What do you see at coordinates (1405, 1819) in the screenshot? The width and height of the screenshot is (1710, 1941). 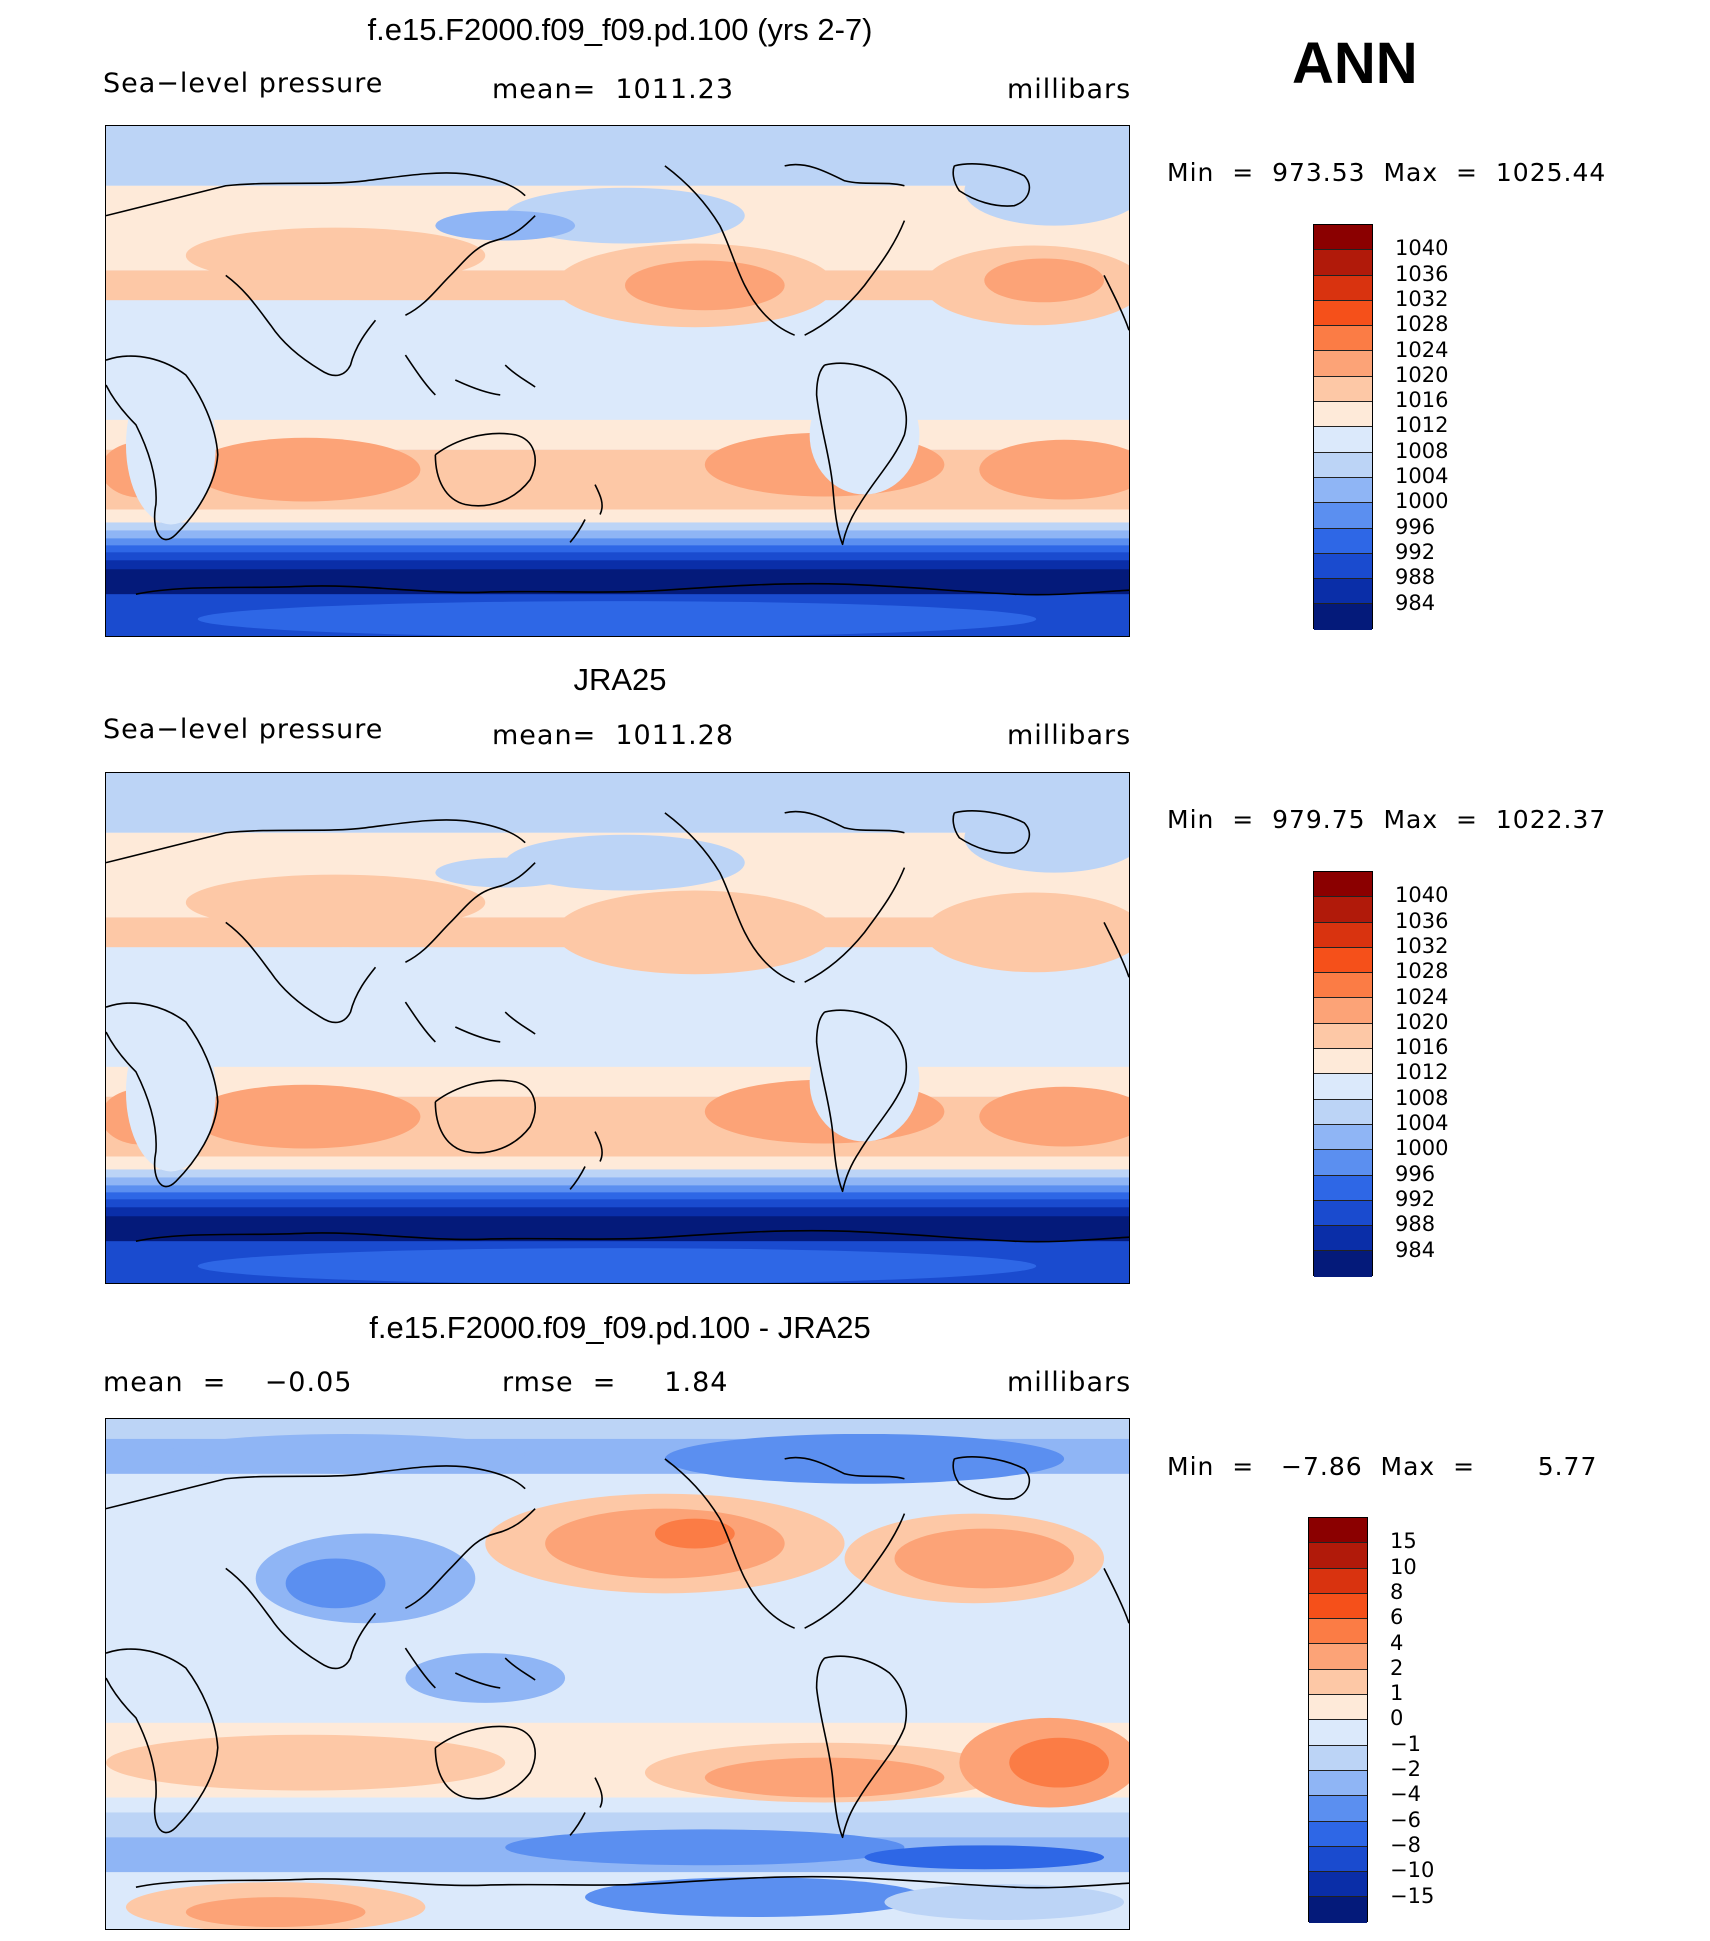 I see `colorbar-label: −6` at bounding box center [1405, 1819].